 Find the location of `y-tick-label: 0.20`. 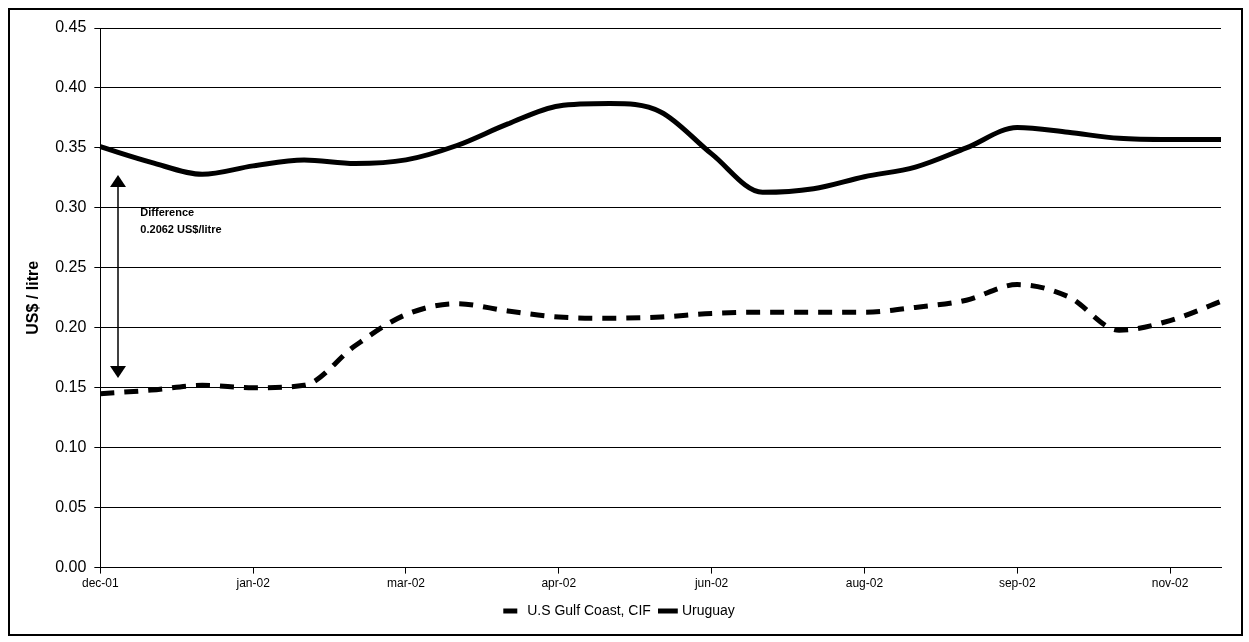

y-tick-label: 0.20 is located at coordinates (71, 327).